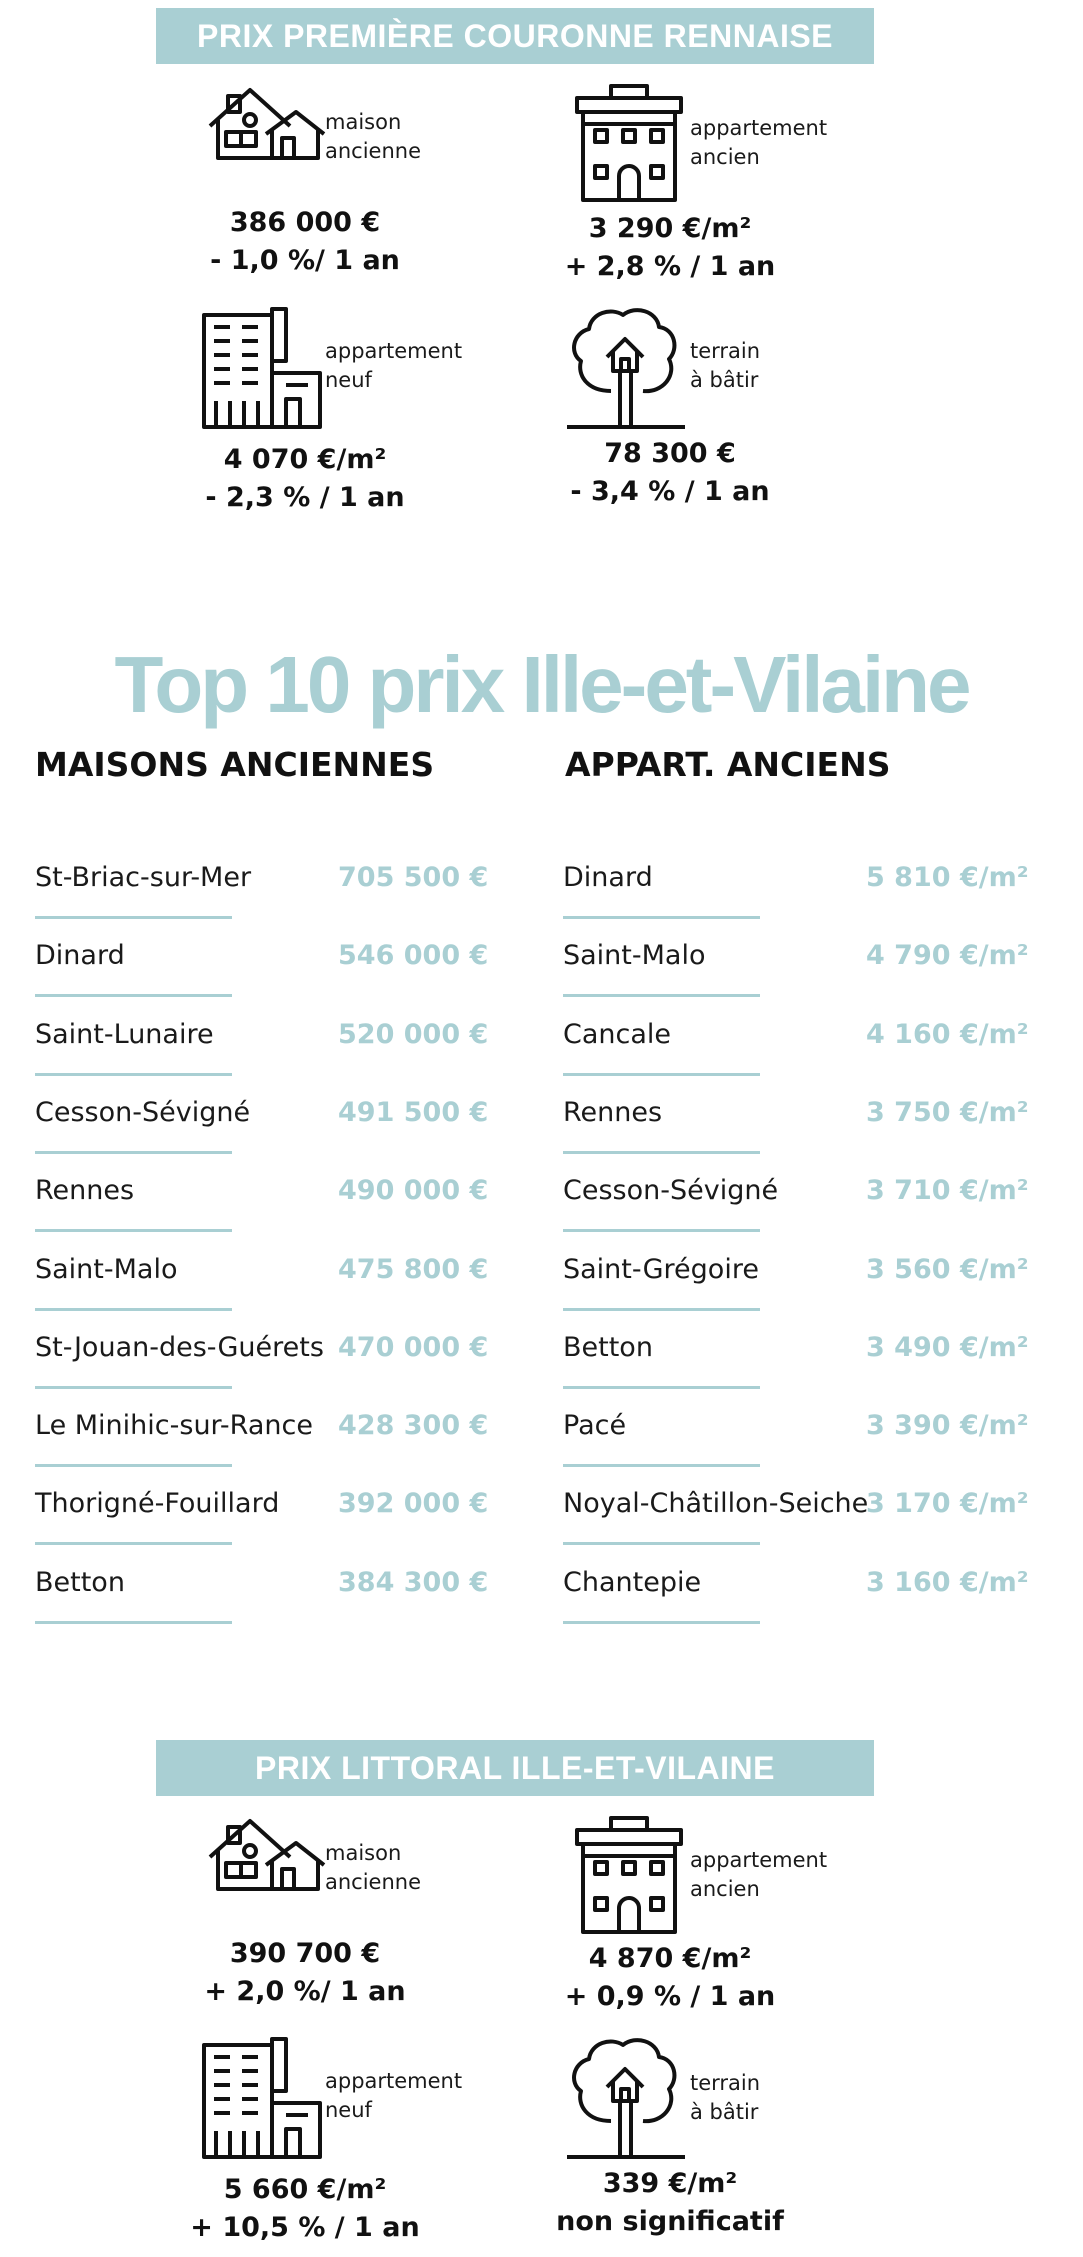  Describe the element at coordinates (803, 1445) in the screenshot. I see `ranking-row: Pacé 3 390 €/m²` at that location.